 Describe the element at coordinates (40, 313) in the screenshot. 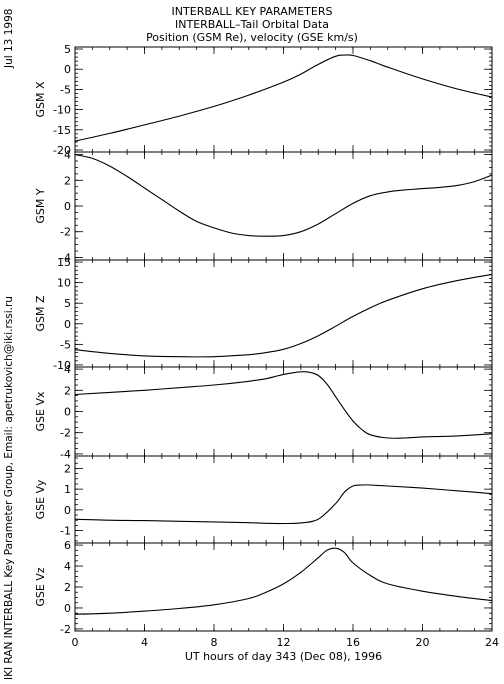

I see `y-axis-label: GSM Z` at that location.